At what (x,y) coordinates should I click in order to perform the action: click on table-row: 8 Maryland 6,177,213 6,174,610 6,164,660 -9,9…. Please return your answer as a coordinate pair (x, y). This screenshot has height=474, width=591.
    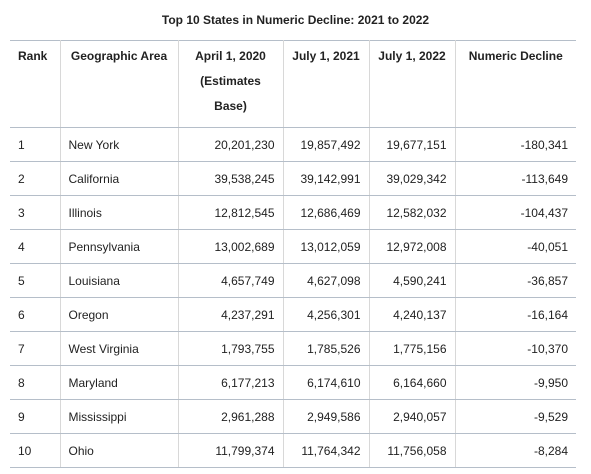
    Looking at the image, I should click on (293, 382).